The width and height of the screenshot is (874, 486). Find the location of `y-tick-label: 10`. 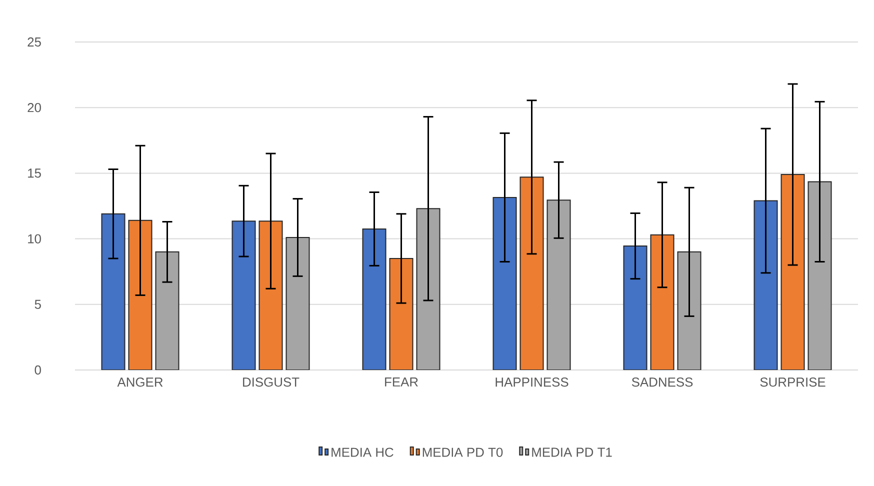

y-tick-label: 10 is located at coordinates (34, 239).